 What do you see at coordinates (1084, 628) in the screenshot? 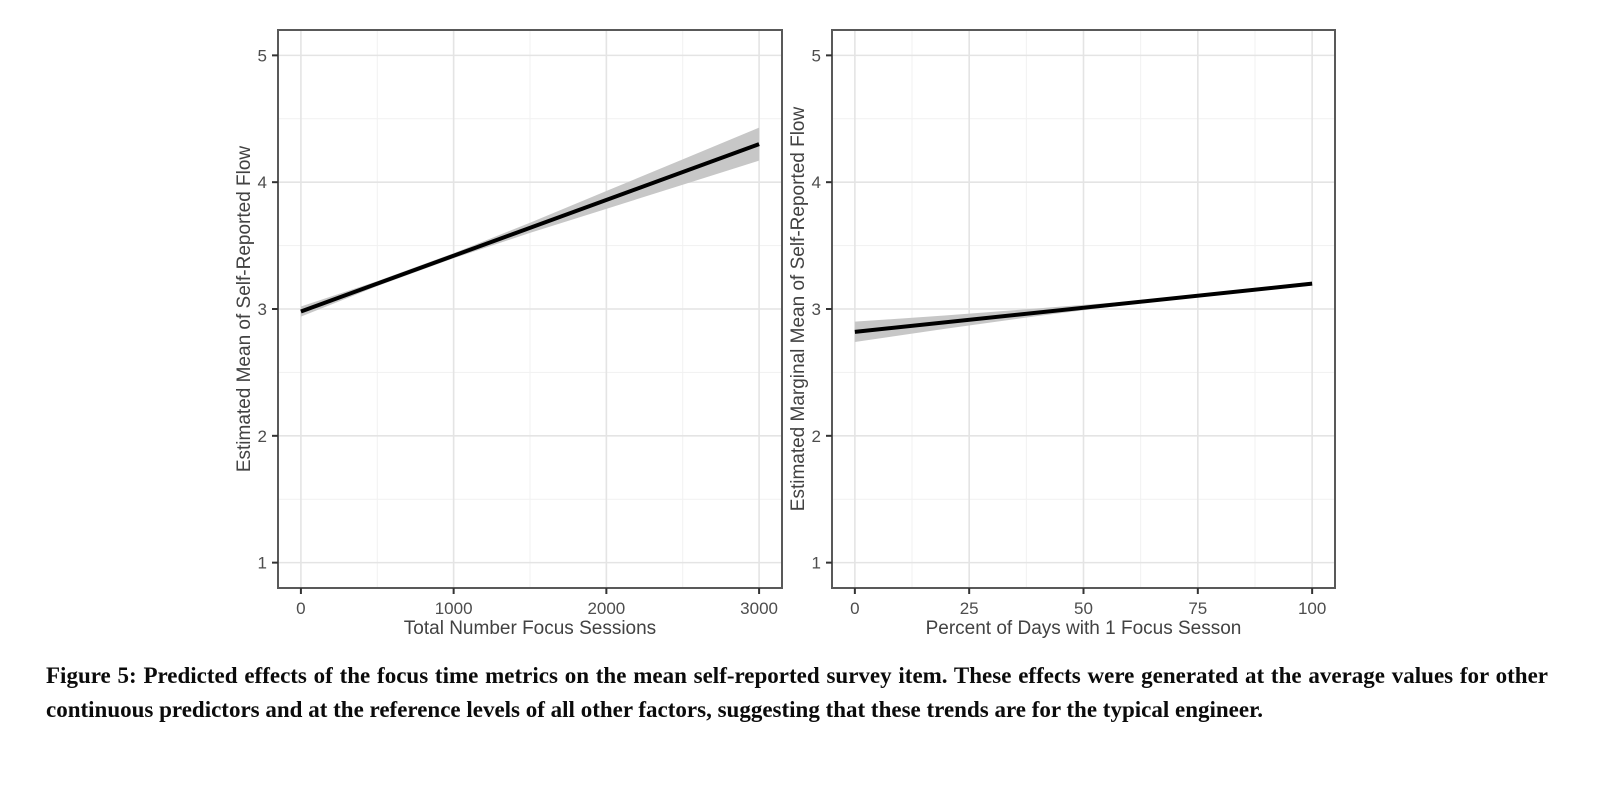
I see `x-axis-title: Percent of Days with 1 Focus Sesson` at bounding box center [1084, 628].